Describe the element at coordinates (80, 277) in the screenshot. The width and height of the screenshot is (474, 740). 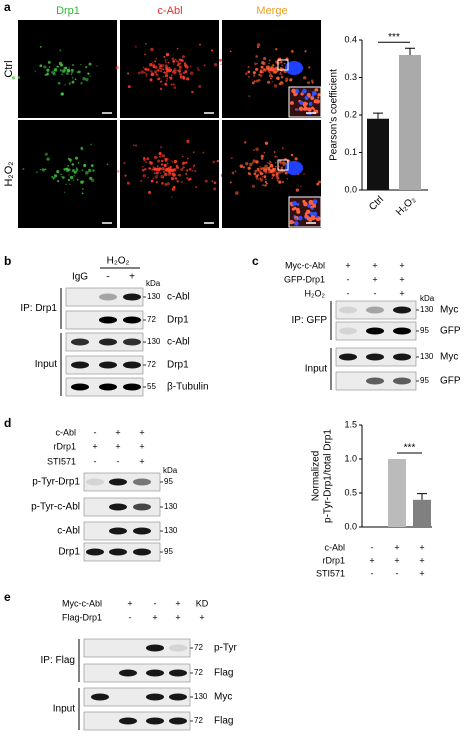
I see `lane-label: IgG` at that location.